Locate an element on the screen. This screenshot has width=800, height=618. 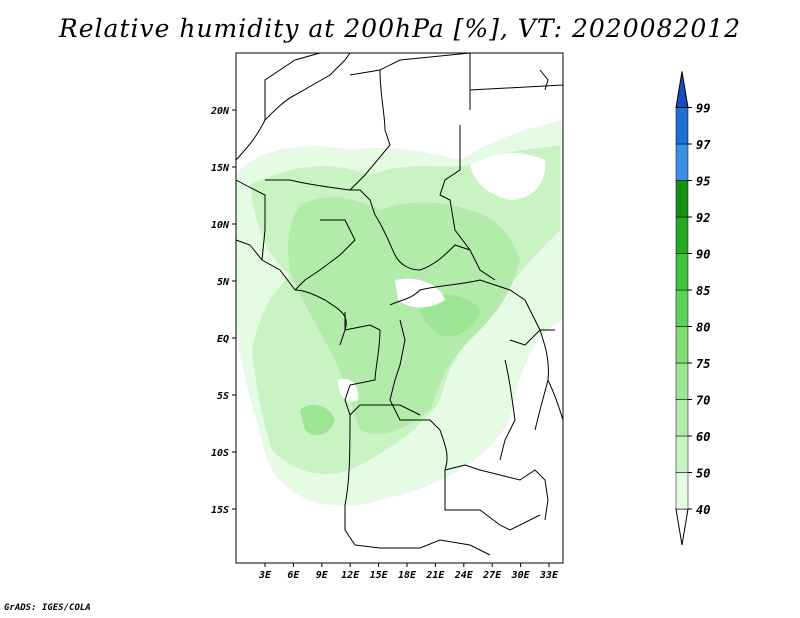
colorbar: 40 50 60 70 75 80 85 90 92 95 97 99 is located at coordinates (693, 308).